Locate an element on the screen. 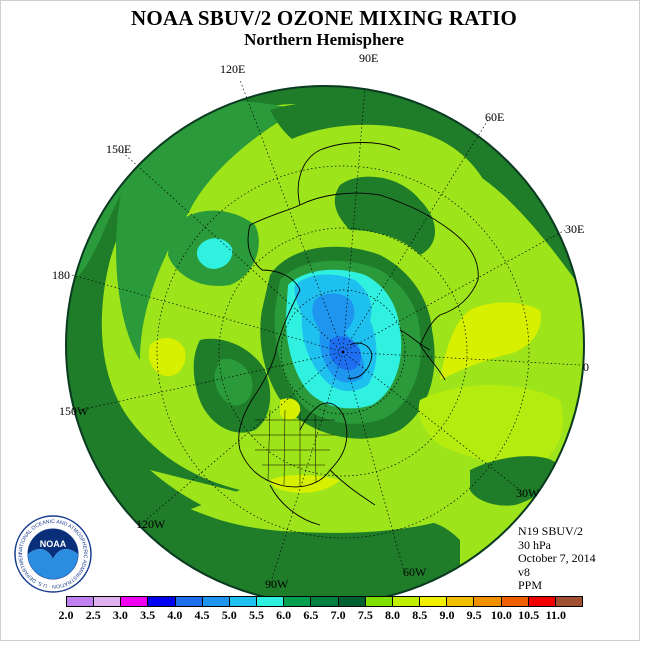 The image size is (648, 648). lon-label-150e: 150E is located at coordinates (119, 149).